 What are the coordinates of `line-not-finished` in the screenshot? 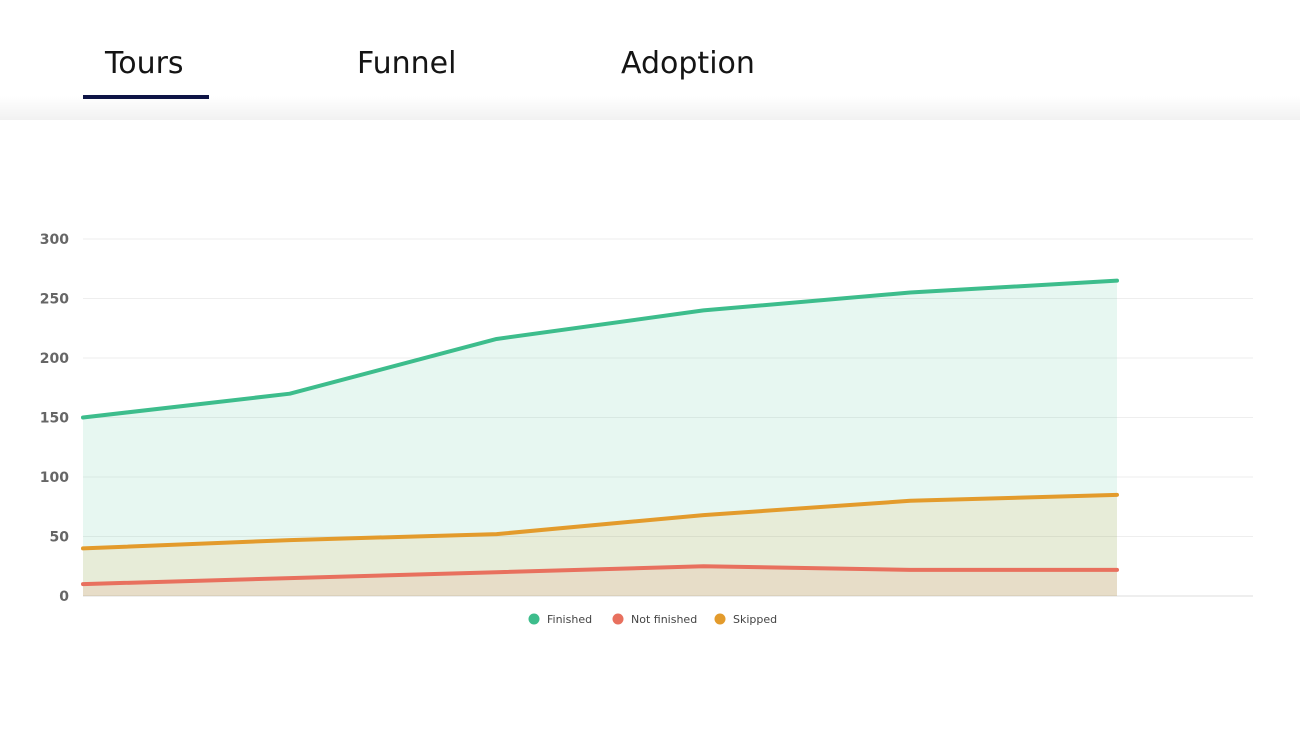 It's located at (600, 575).